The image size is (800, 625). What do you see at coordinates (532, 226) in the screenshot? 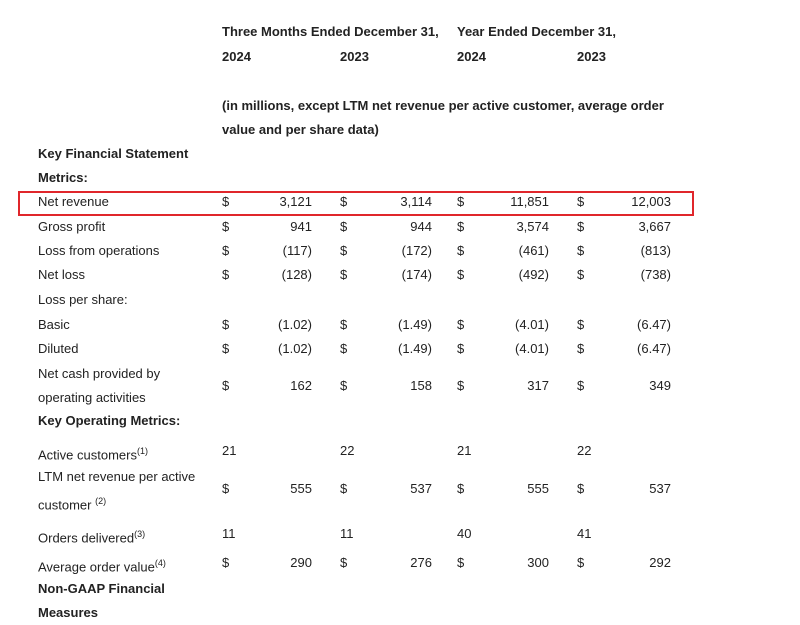
I see `cell-value: 3,574` at bounding box center [532, 226].